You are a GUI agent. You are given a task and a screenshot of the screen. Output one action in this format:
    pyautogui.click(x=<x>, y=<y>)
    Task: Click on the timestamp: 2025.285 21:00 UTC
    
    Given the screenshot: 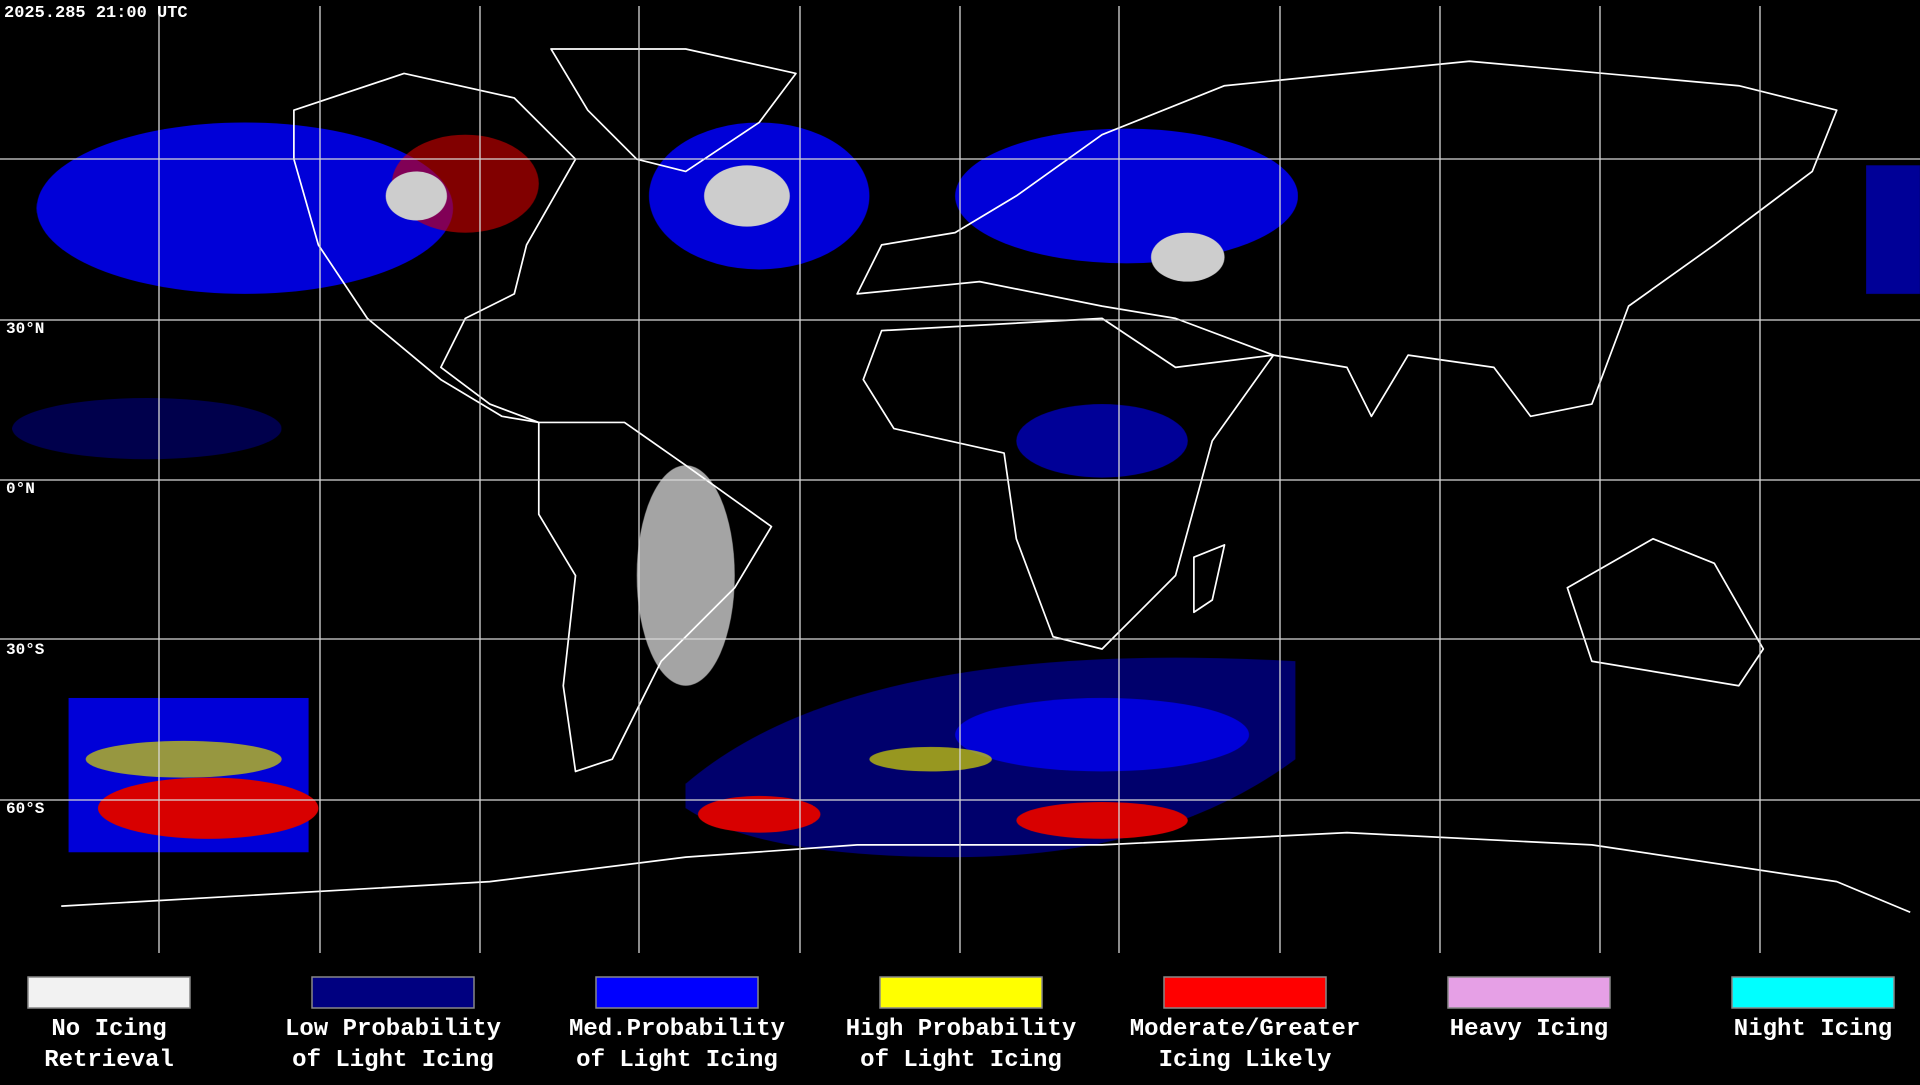 What is the action you would take?
    pyautogui.click(x=96, y=13)
    